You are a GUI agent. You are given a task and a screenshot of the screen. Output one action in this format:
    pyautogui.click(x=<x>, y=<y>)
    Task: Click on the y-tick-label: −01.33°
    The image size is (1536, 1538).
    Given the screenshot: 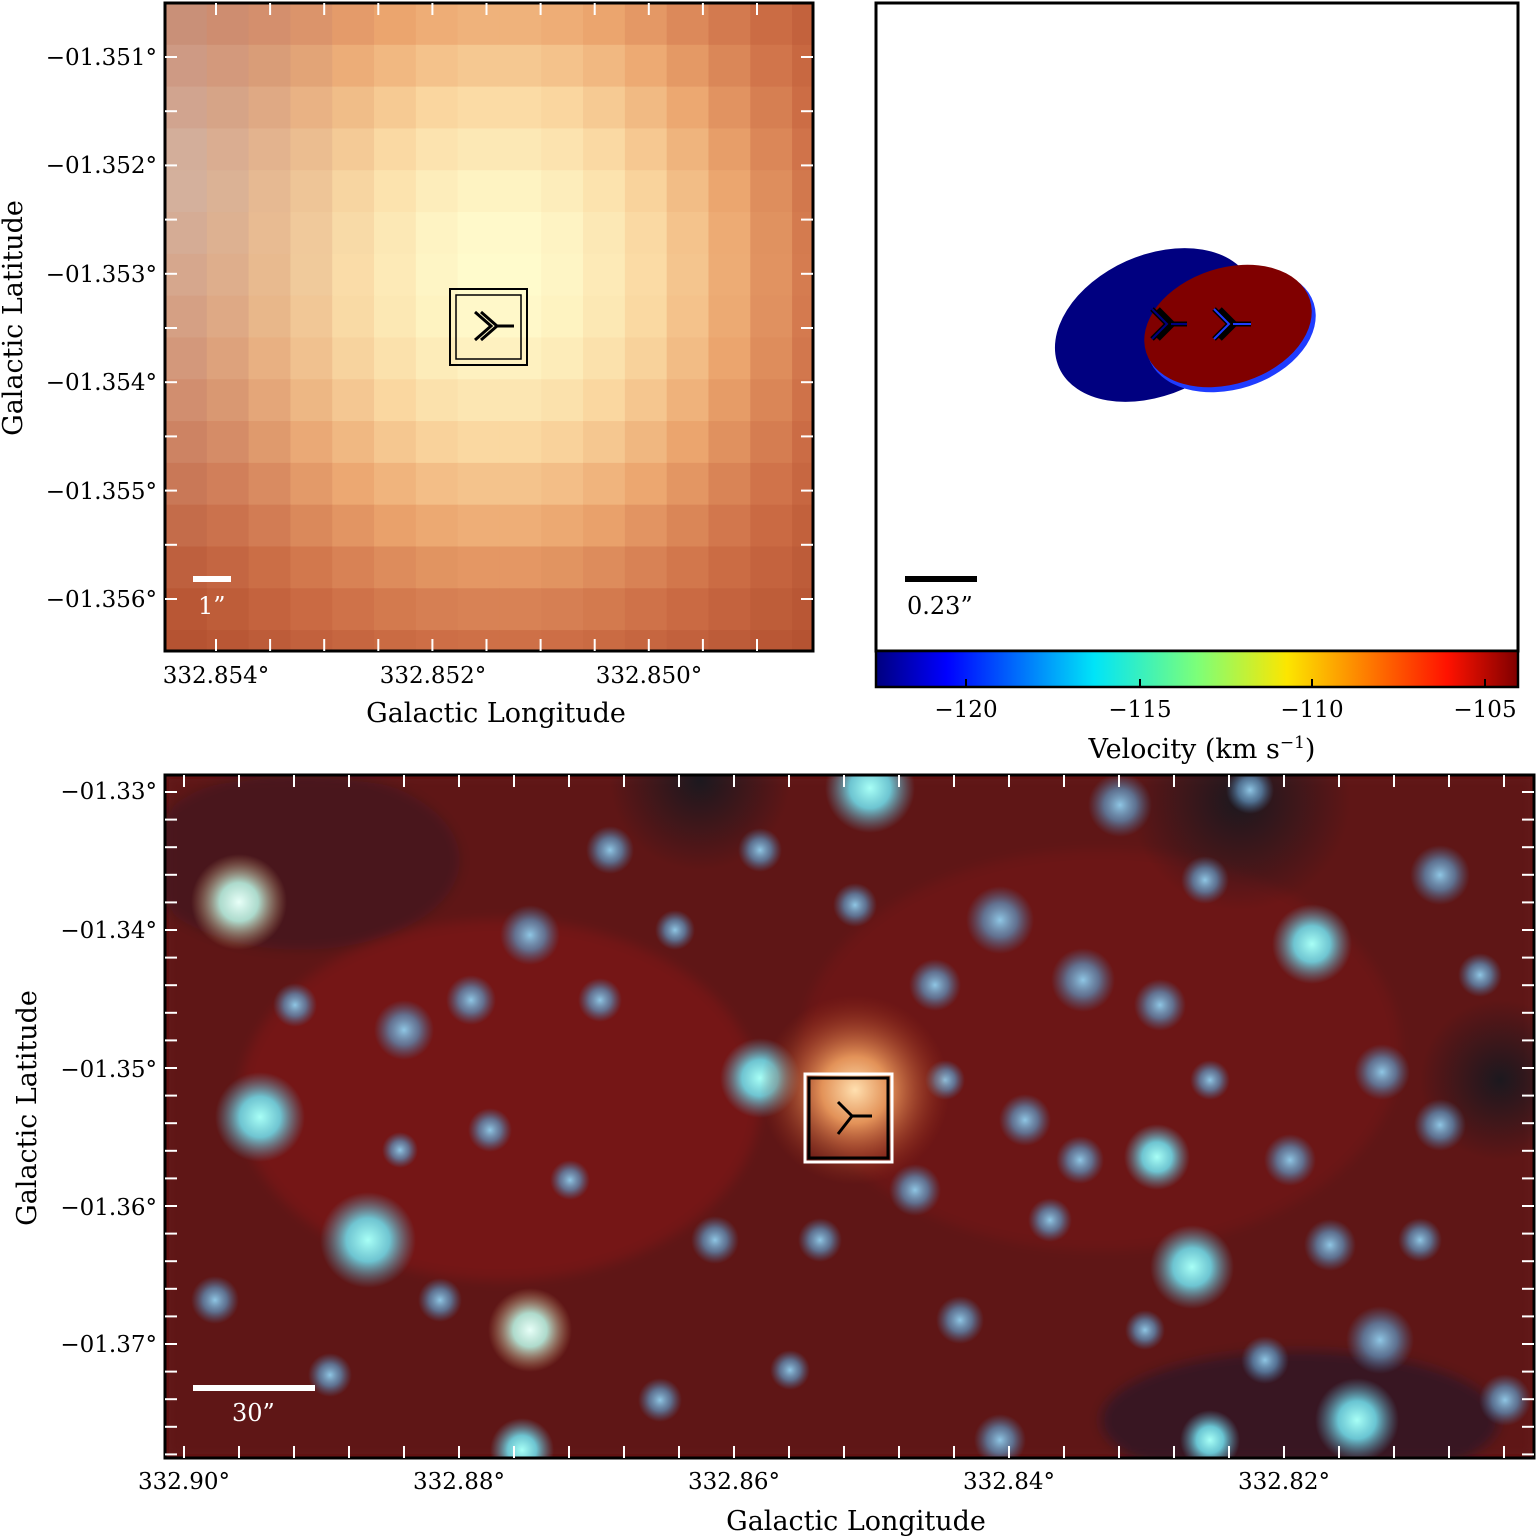 What is the action you would take?
    pyautogui.click(x=108, y=792)
    